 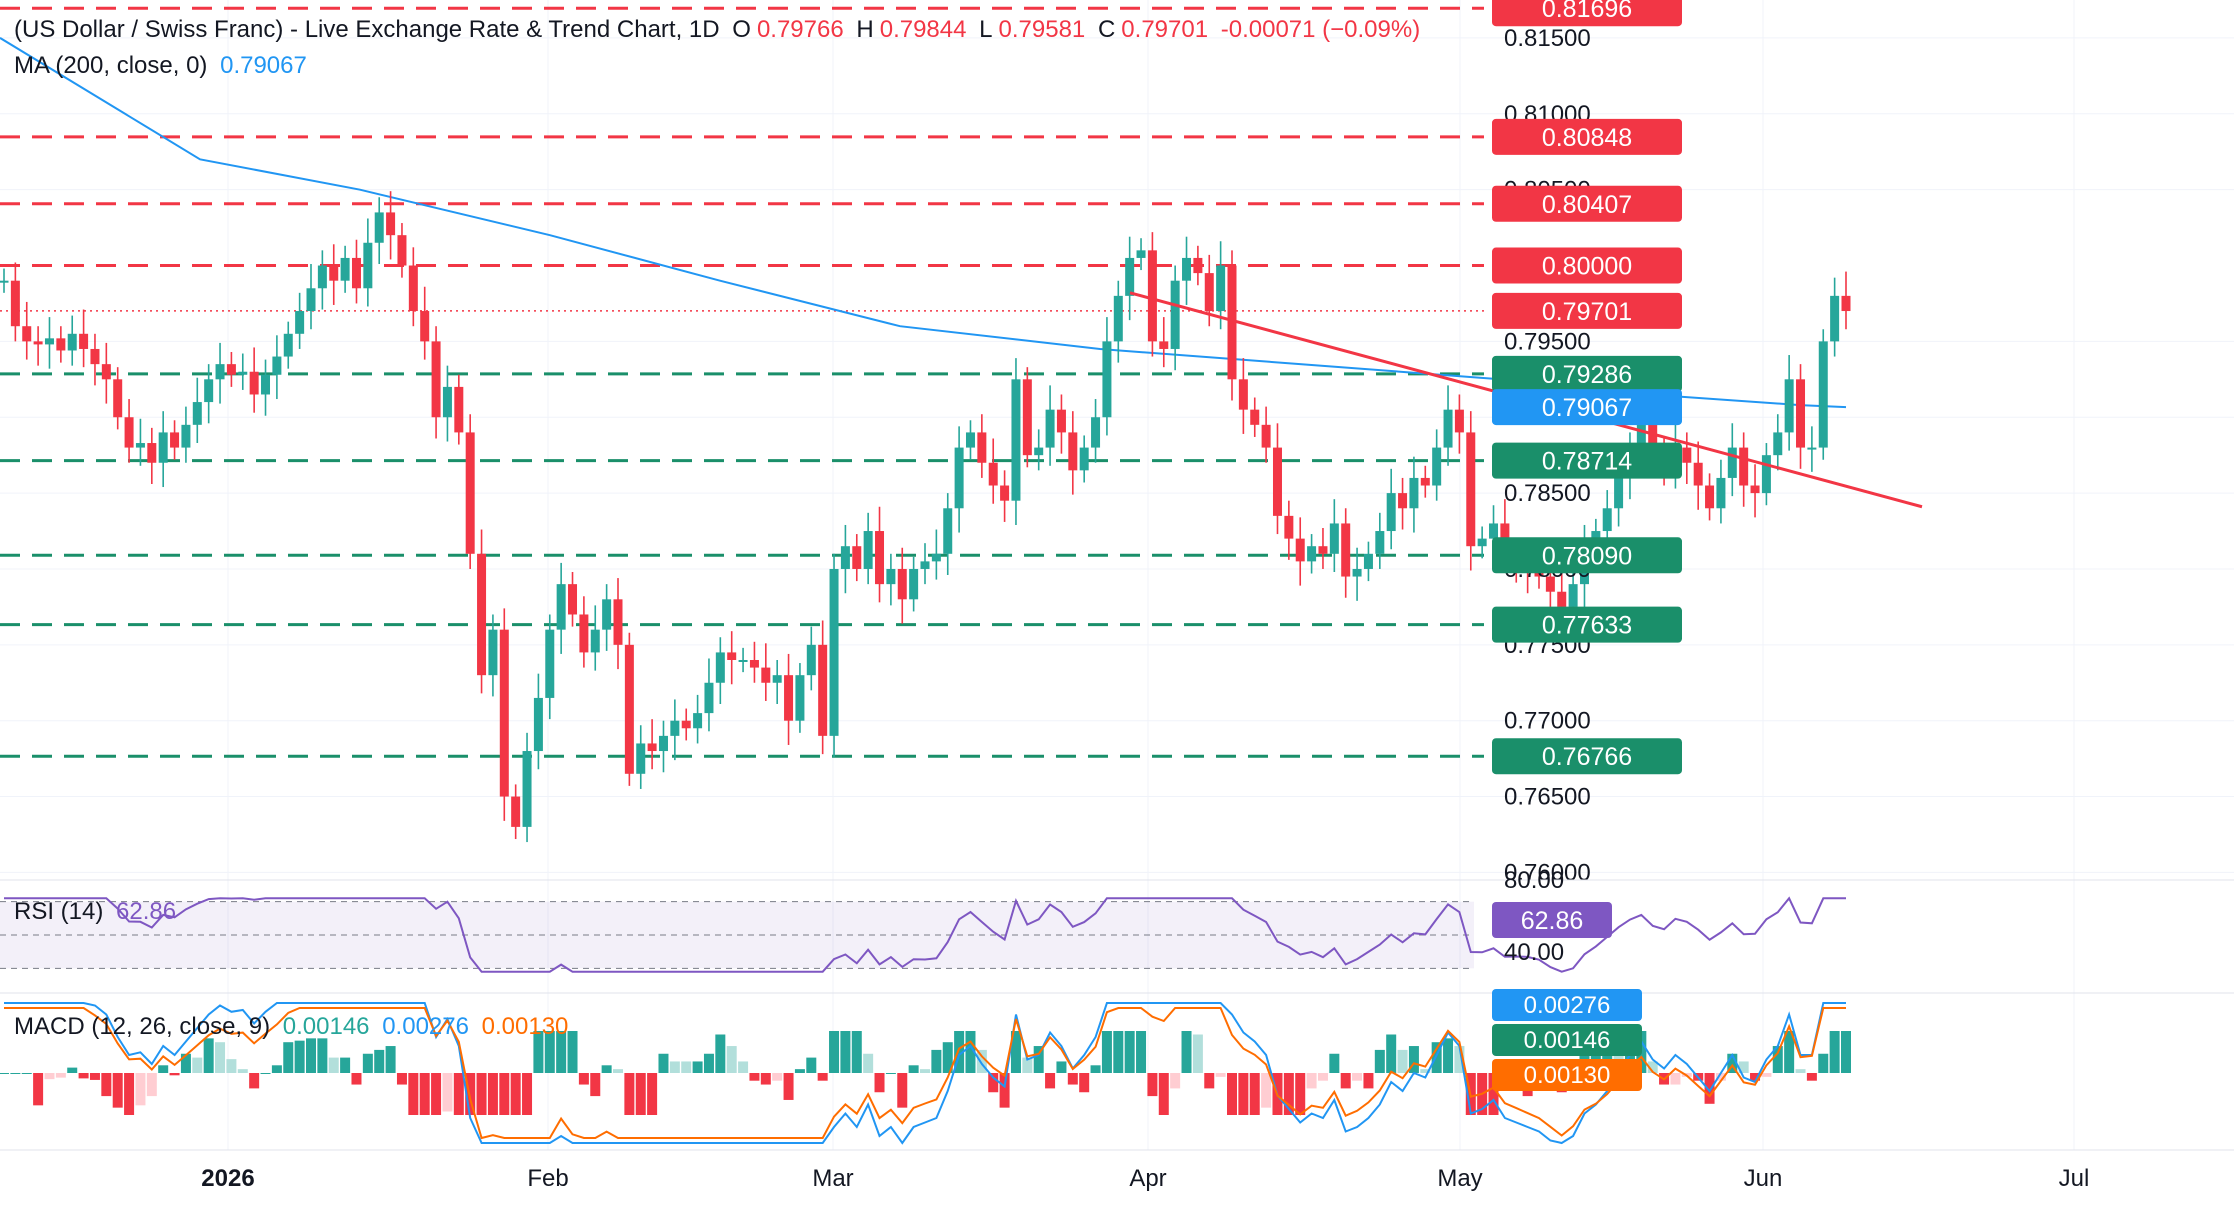 I want to click on rsi-axis-label: 80.00, so click(x=1534, y=880).